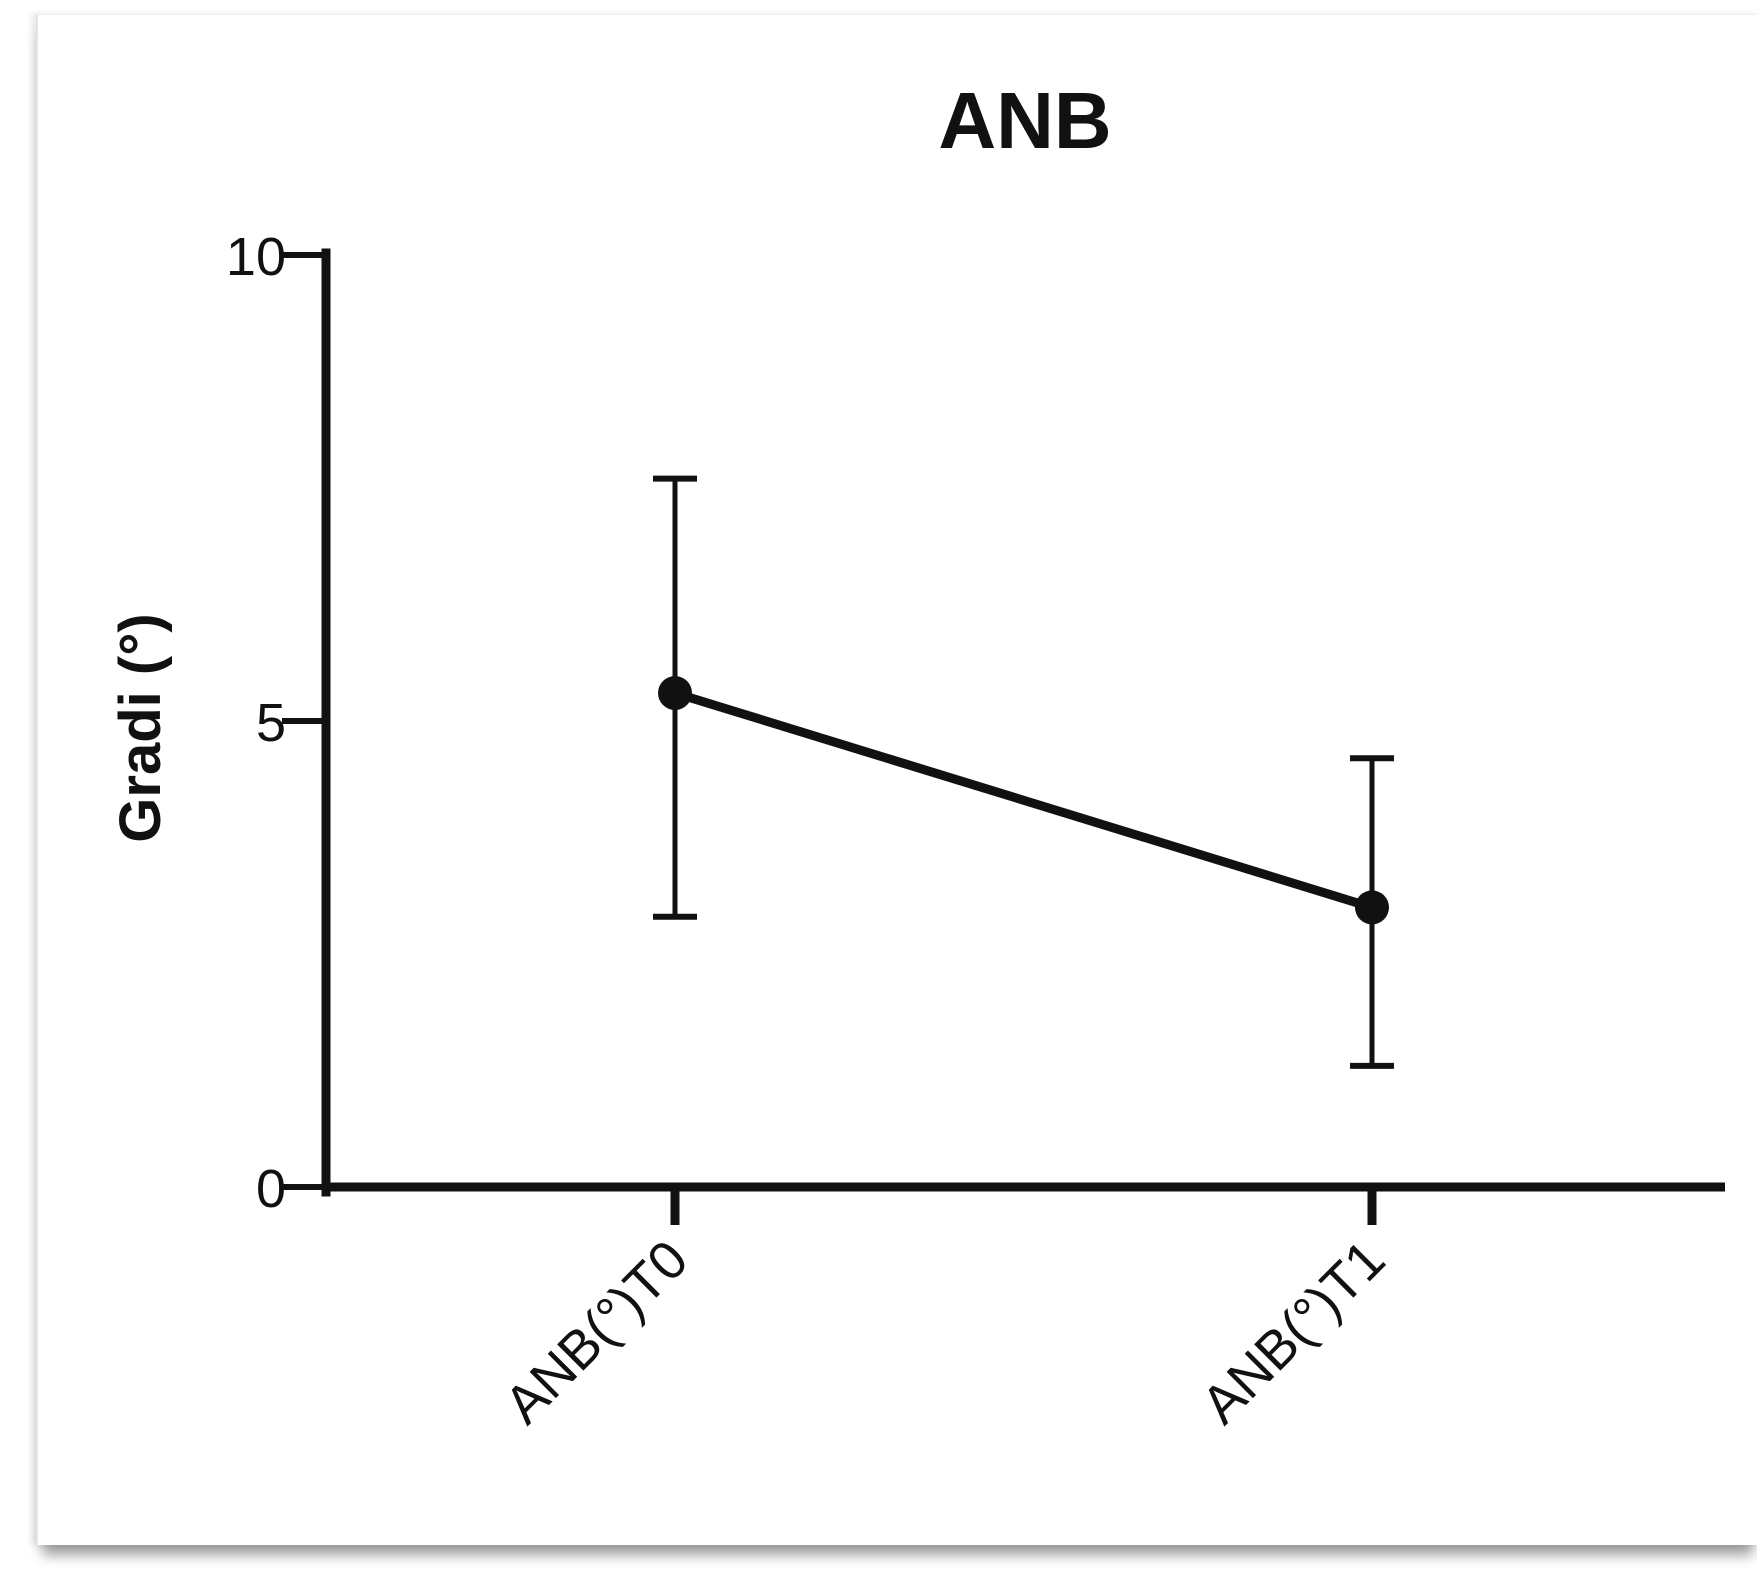 Image resolution: width=1757 pixels, height=1572 pixels. I want to click on y-axis-label: Gradi (°), so click(140, 727).